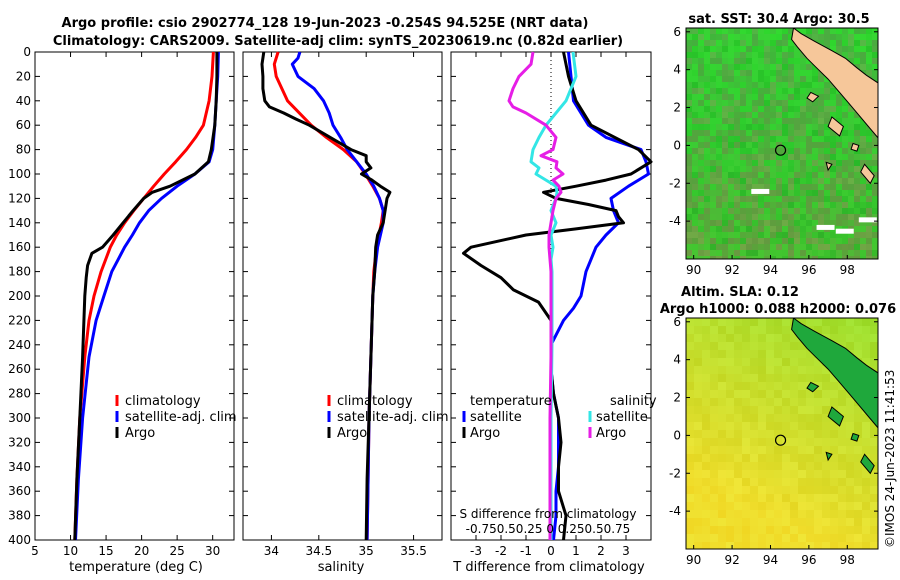  Describe the element at coordinates (782, 143) in the screenshot. I see `map-frame` at that location.